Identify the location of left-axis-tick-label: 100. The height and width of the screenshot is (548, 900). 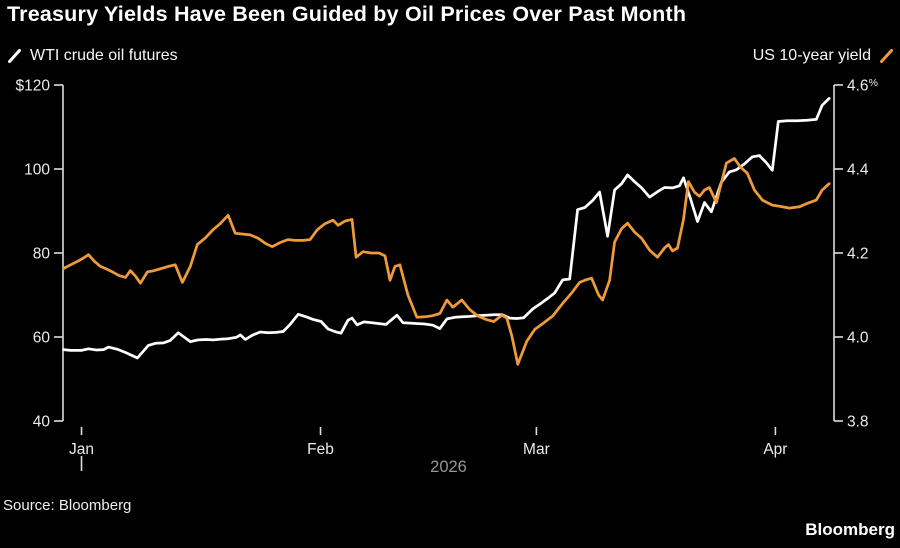
(37, 170).